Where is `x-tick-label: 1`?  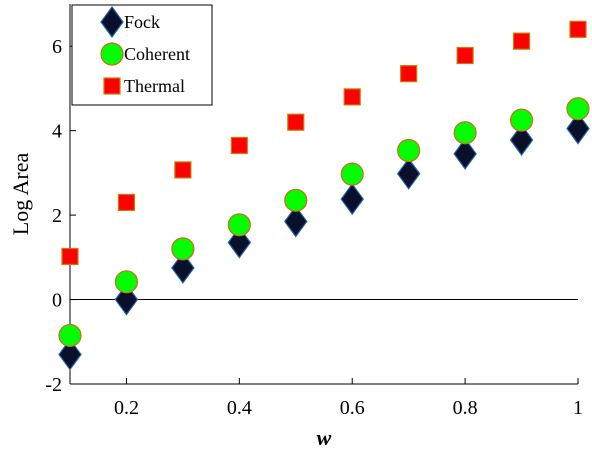 x-tick-label: 1 is located at coordinates (578, 408).